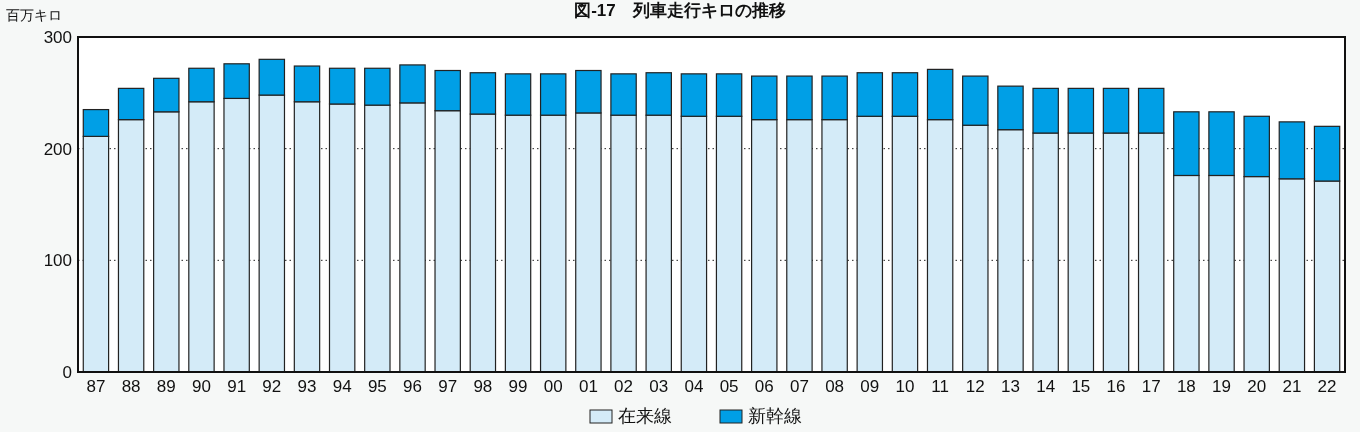 This screenshot has height=432, width=1360. Describe the element at coordinates (764, 386) in the screenshot. I see `x-tick-label: 06` at that location.